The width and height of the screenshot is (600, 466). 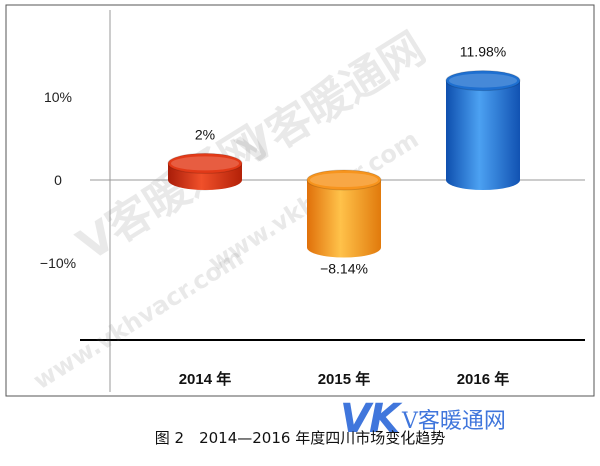 I want to click on y-tick-label: 0, so click(x=58, y=180).